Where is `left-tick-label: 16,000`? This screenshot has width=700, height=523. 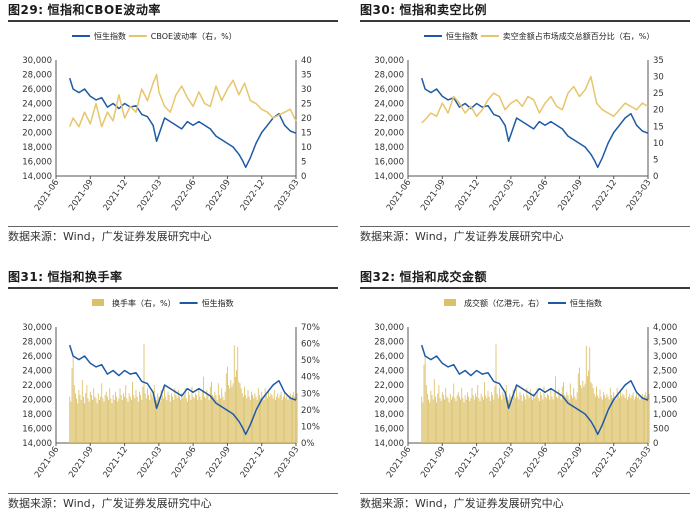
left-tick-label: 16,000 is located at coordinates (389, 163).